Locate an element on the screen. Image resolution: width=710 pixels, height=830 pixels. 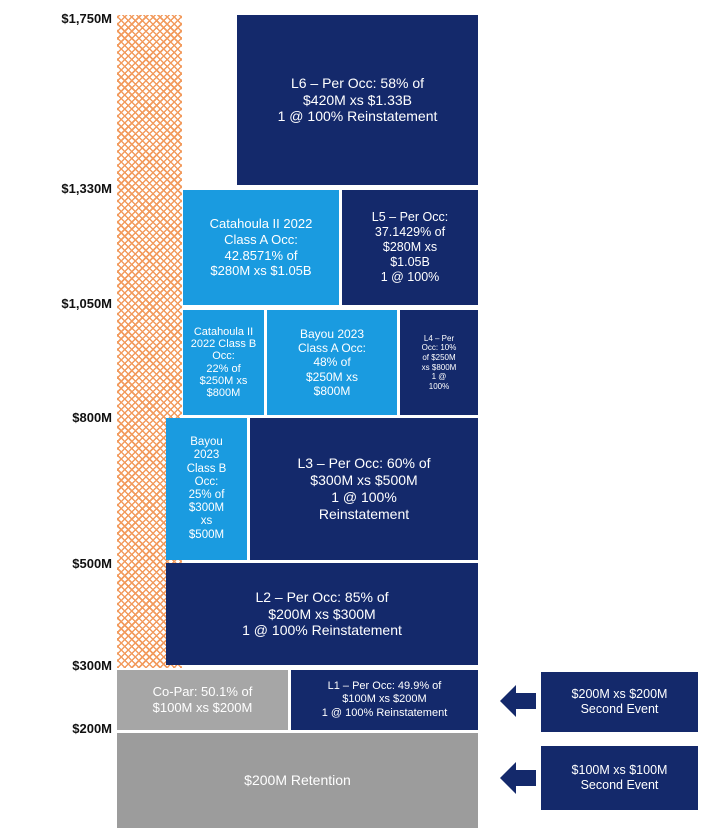
axis-label: $1,330M is located at coordinates (86, 188).